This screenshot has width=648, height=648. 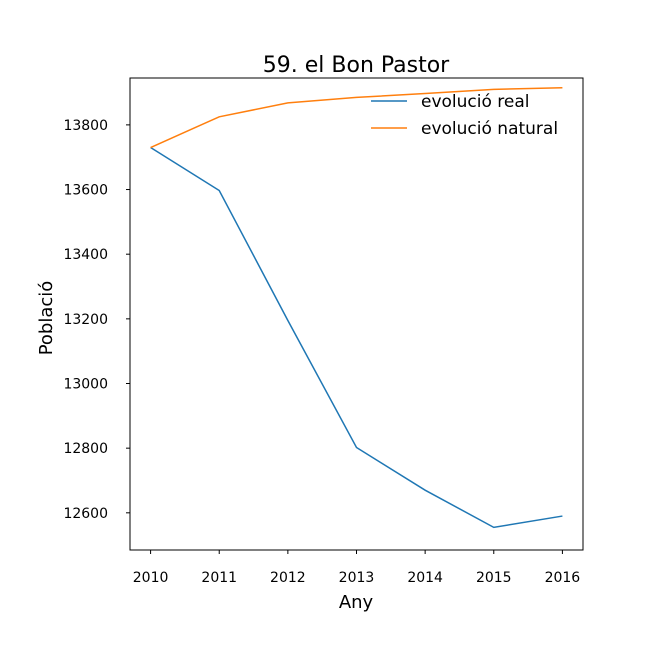 I want to click on y-tick-label: 12600, so click(x=85, y=514).